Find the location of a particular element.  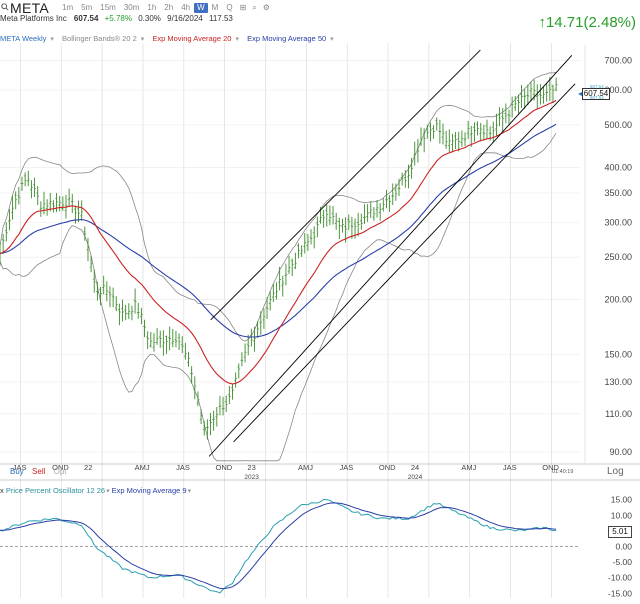

legend-bollinger-bands: Bollinger Bands® 20 2 ▾ is located at coordinates (103, 38).